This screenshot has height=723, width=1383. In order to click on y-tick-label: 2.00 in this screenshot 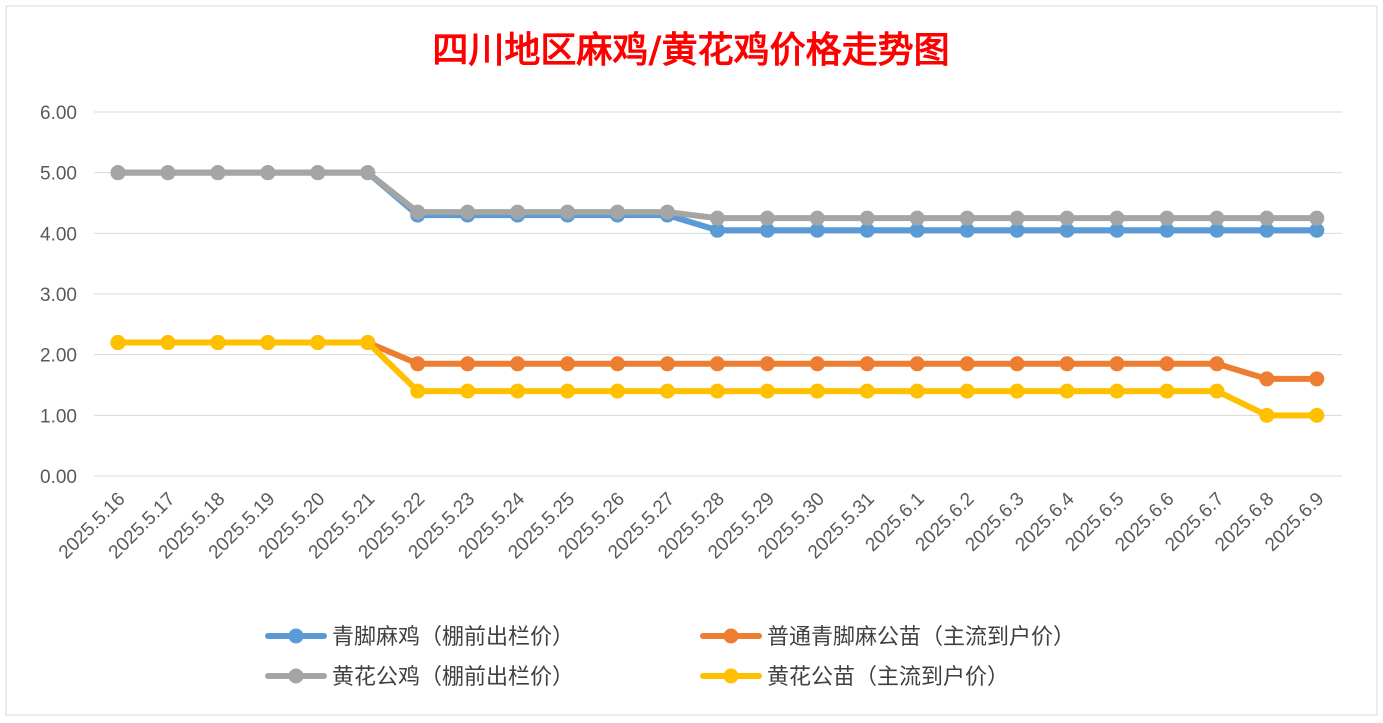, I will do `click(58, 356)`.